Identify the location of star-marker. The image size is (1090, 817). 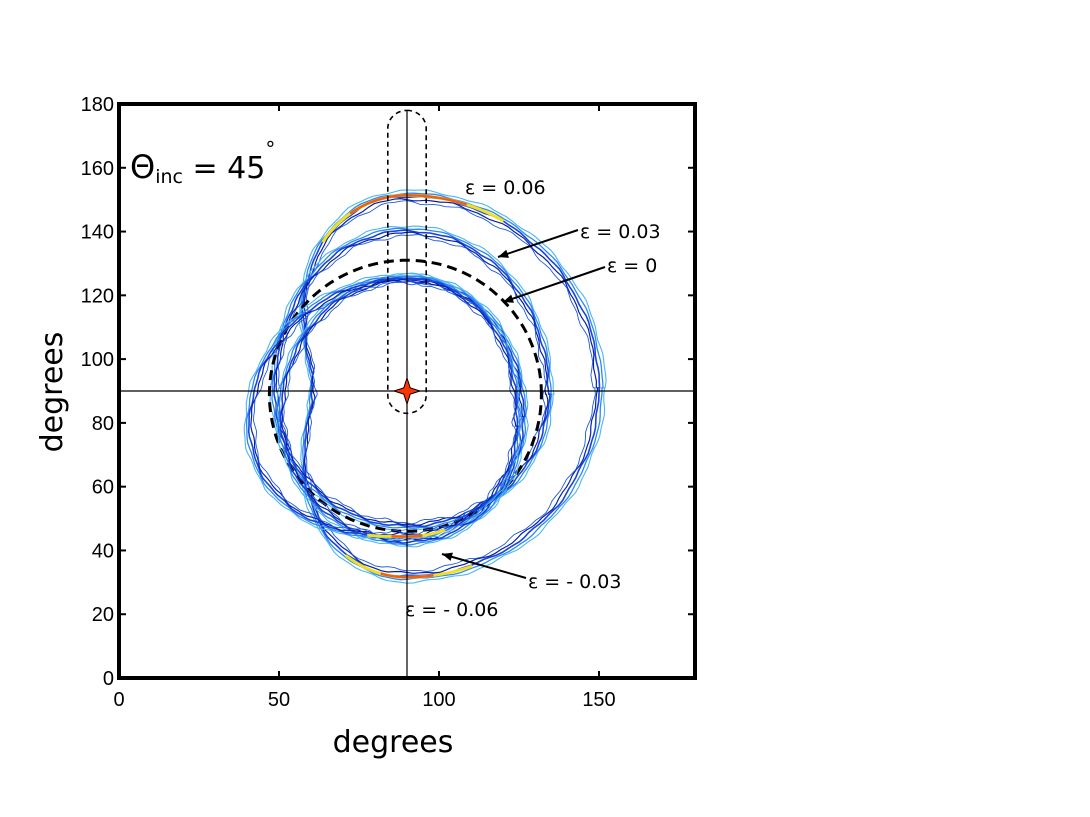
(407, 391).